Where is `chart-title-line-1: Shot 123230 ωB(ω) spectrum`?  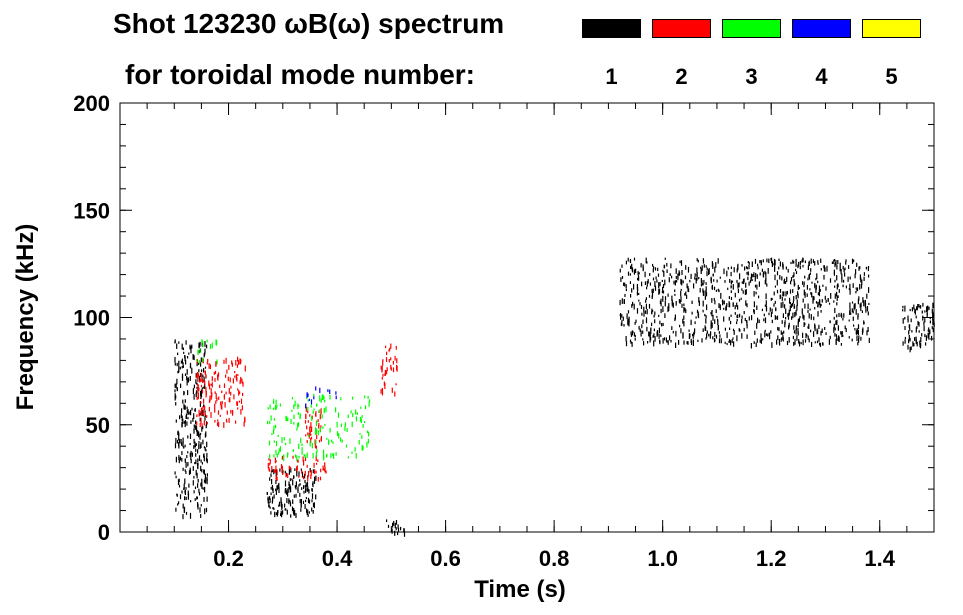 chart-title-line-1: Shot 123230 ωB(ω) spectrum is located at coordinates (309, 23).